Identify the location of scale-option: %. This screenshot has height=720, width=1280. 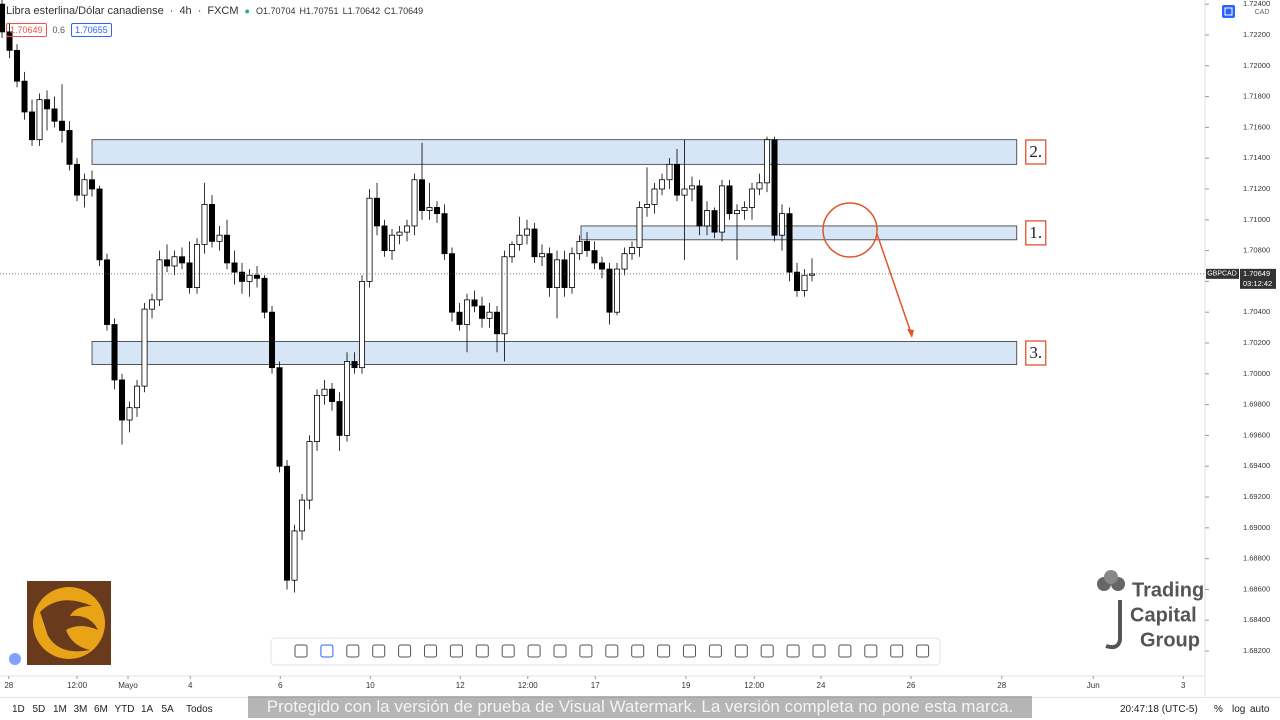
(1218, 709).